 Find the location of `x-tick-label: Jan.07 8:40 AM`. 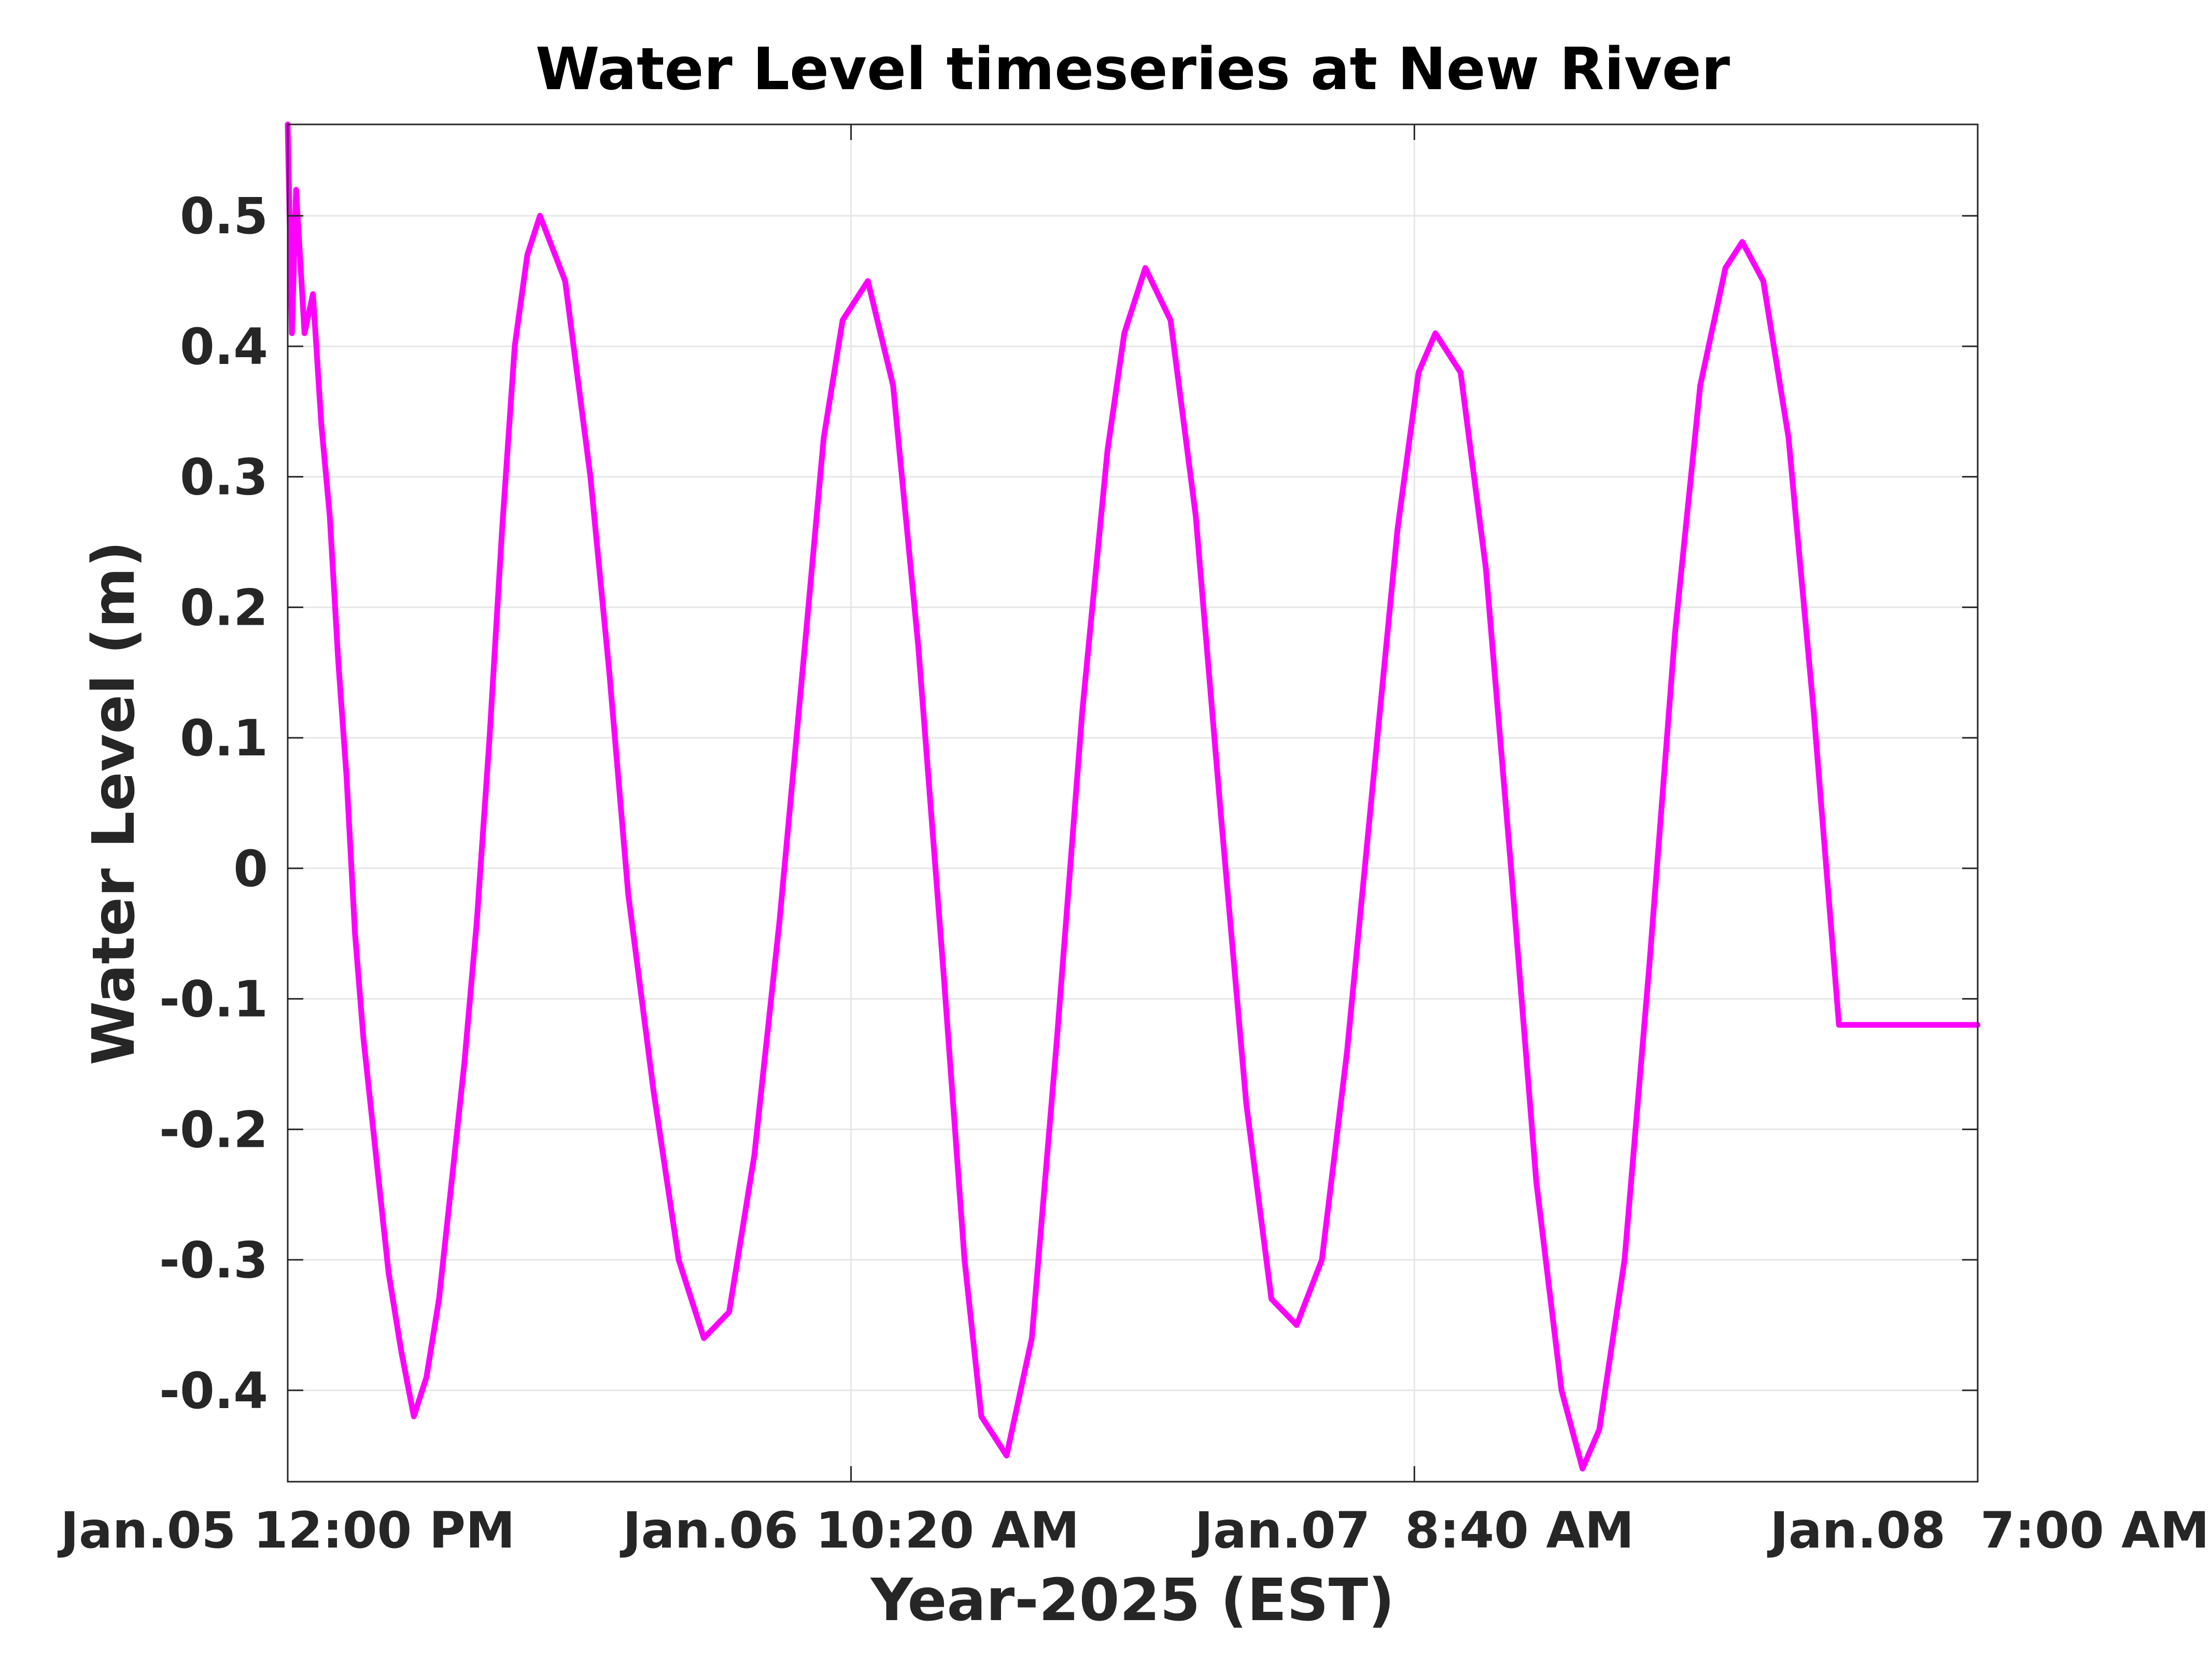

x-tick-label: Jan.07 8:40 AM is located at coordinates (1412, 1530).